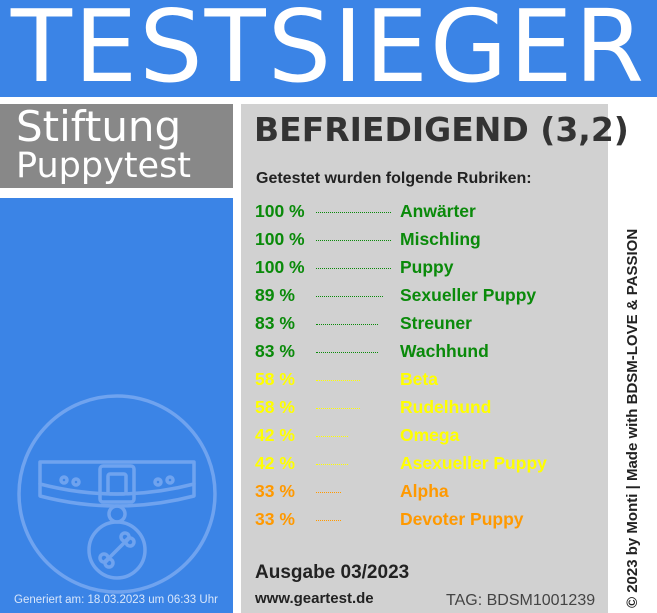 The width and height of the screenshot is (657, 613). I want to click on generated-timestamp: Generiert am: 18.03.2023 um 06:33 Uhr, so click(116, 600).